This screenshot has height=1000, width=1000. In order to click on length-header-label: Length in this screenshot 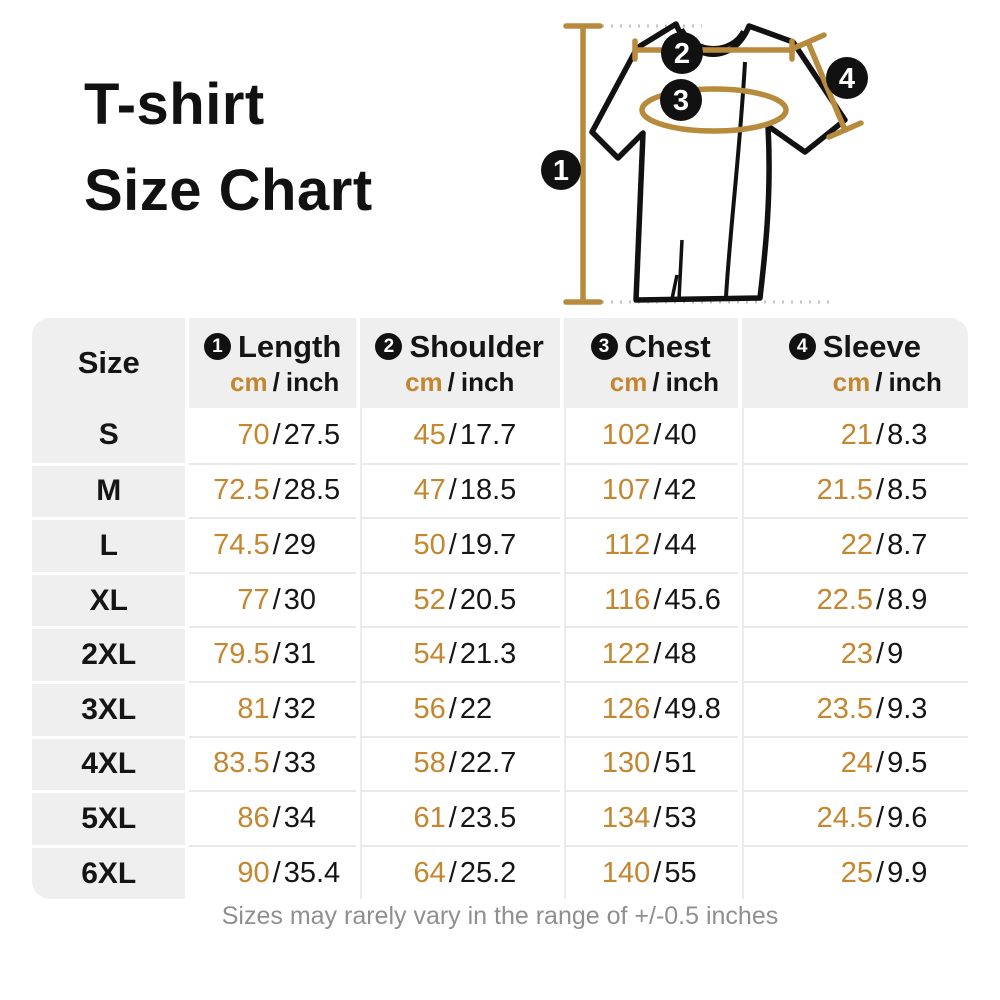, I will do `click(289, 346)`.